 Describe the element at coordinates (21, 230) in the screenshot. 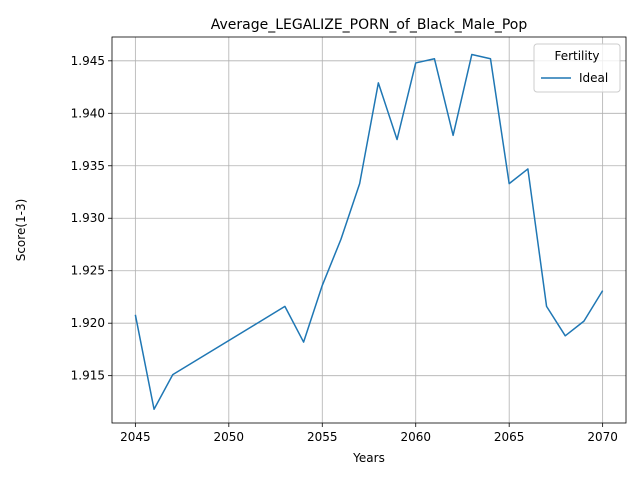

I see `y-axis-label: Score(1-3)` at that location.